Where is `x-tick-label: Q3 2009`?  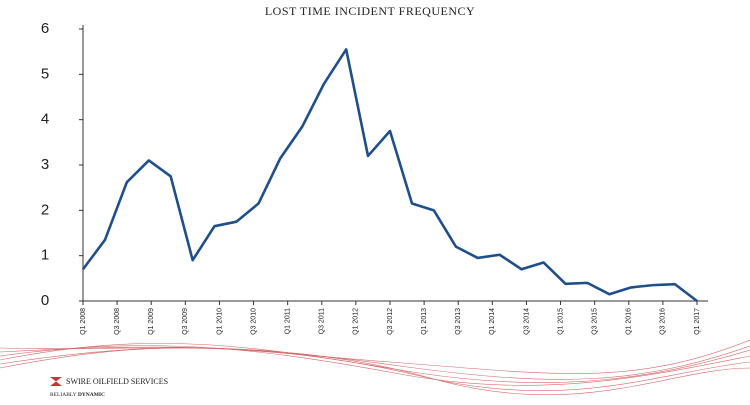 x-tick-label: Q3 2009 is located at coordinates (185, 321).